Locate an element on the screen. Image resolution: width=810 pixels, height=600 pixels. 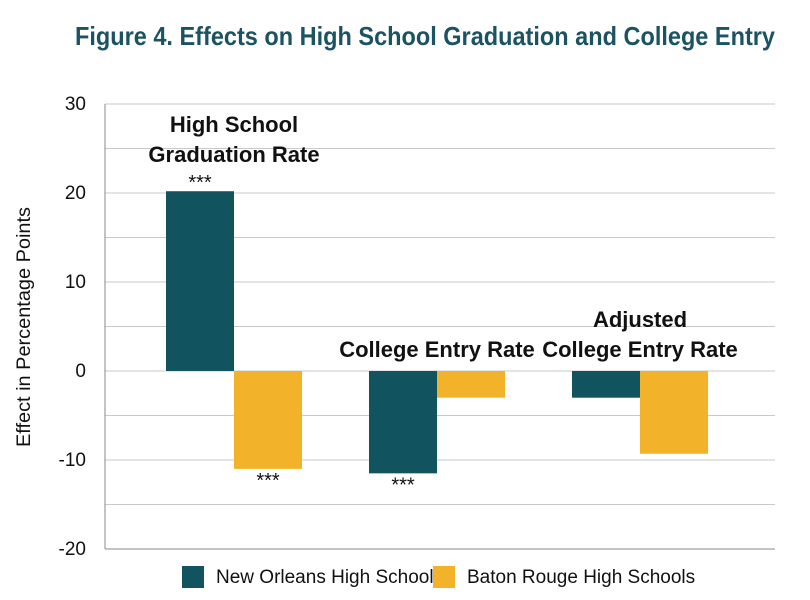
y-tick-label: -20 is located at coordinates (72, 549).